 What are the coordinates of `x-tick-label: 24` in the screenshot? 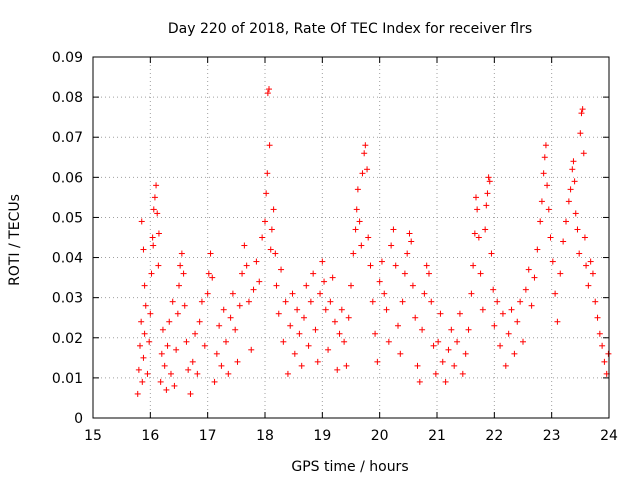 It's located at (609, 436).